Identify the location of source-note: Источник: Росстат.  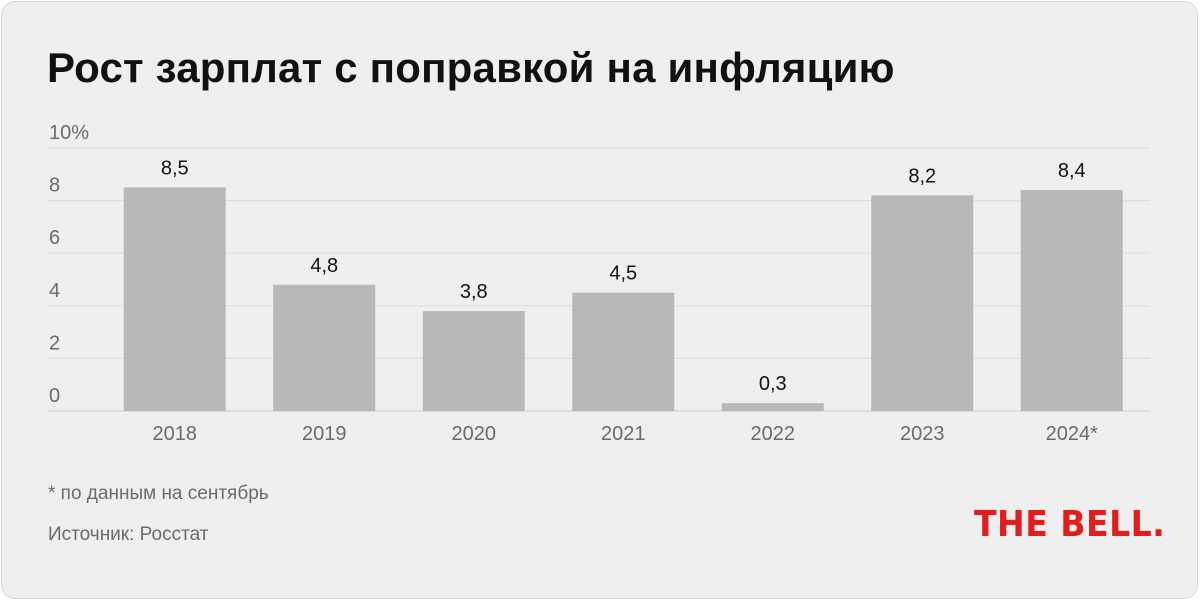
(128, 534).